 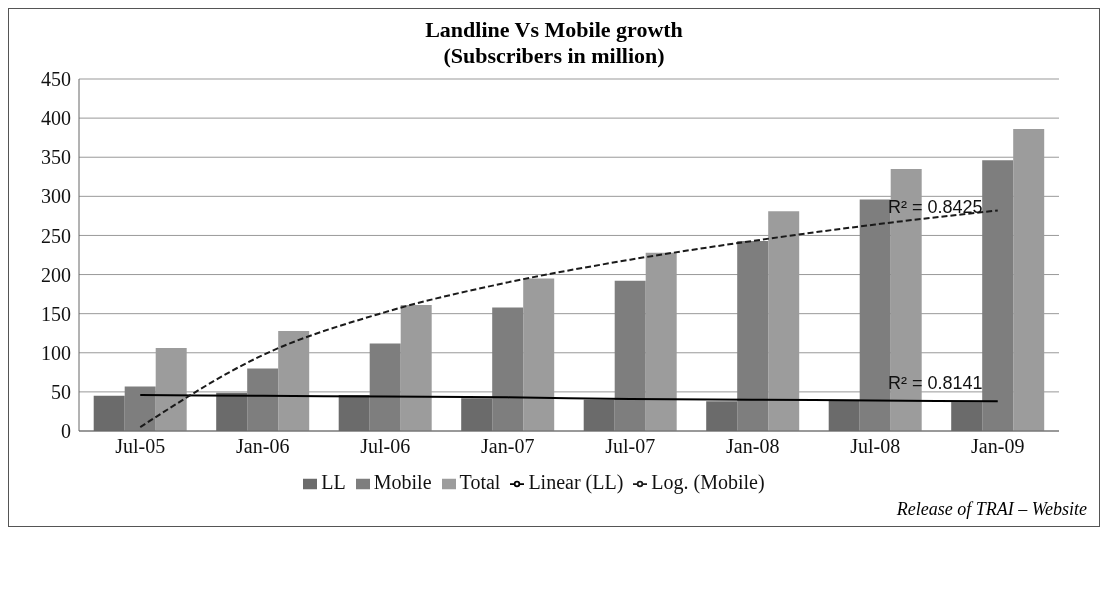 What do you see at coordinates (576, 482) in the screenshot?
I see `legend-label: Linear (LL)` at bounding box center [576, 482].